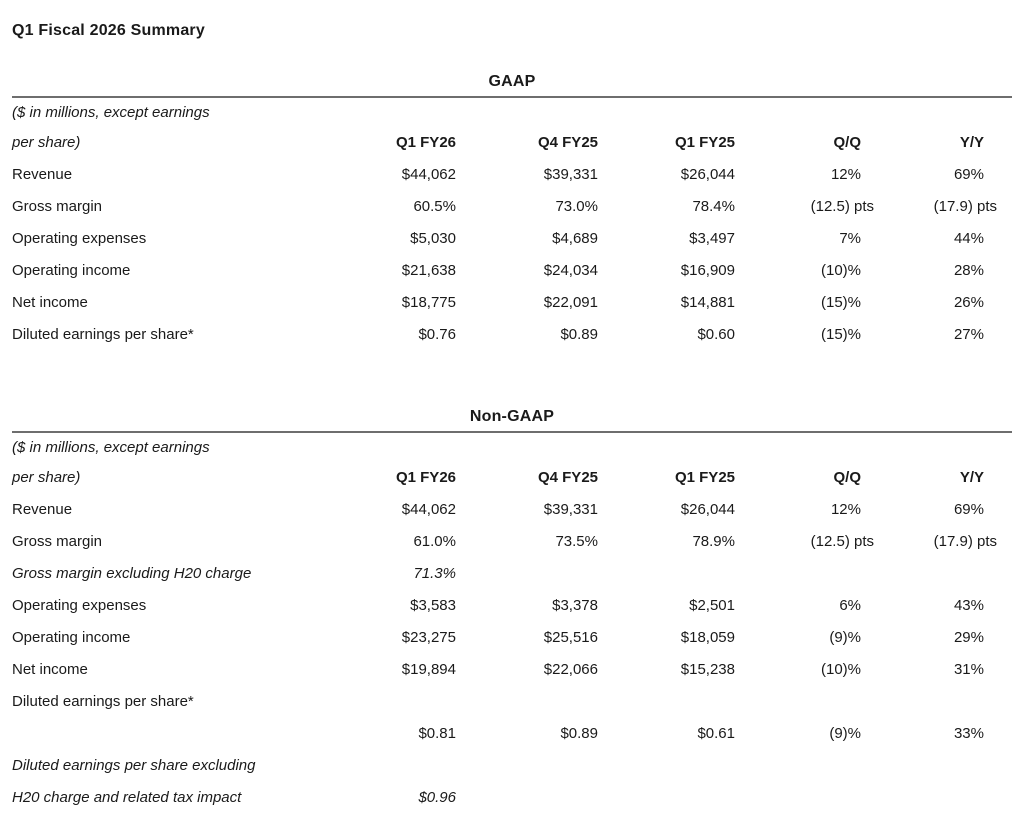 The height and width of the screenshot is (838, 1024). What do you see at coordinates (845, 509) in the screenshot?
I see `cell-value: 12%` at bounding box center [845, 509].